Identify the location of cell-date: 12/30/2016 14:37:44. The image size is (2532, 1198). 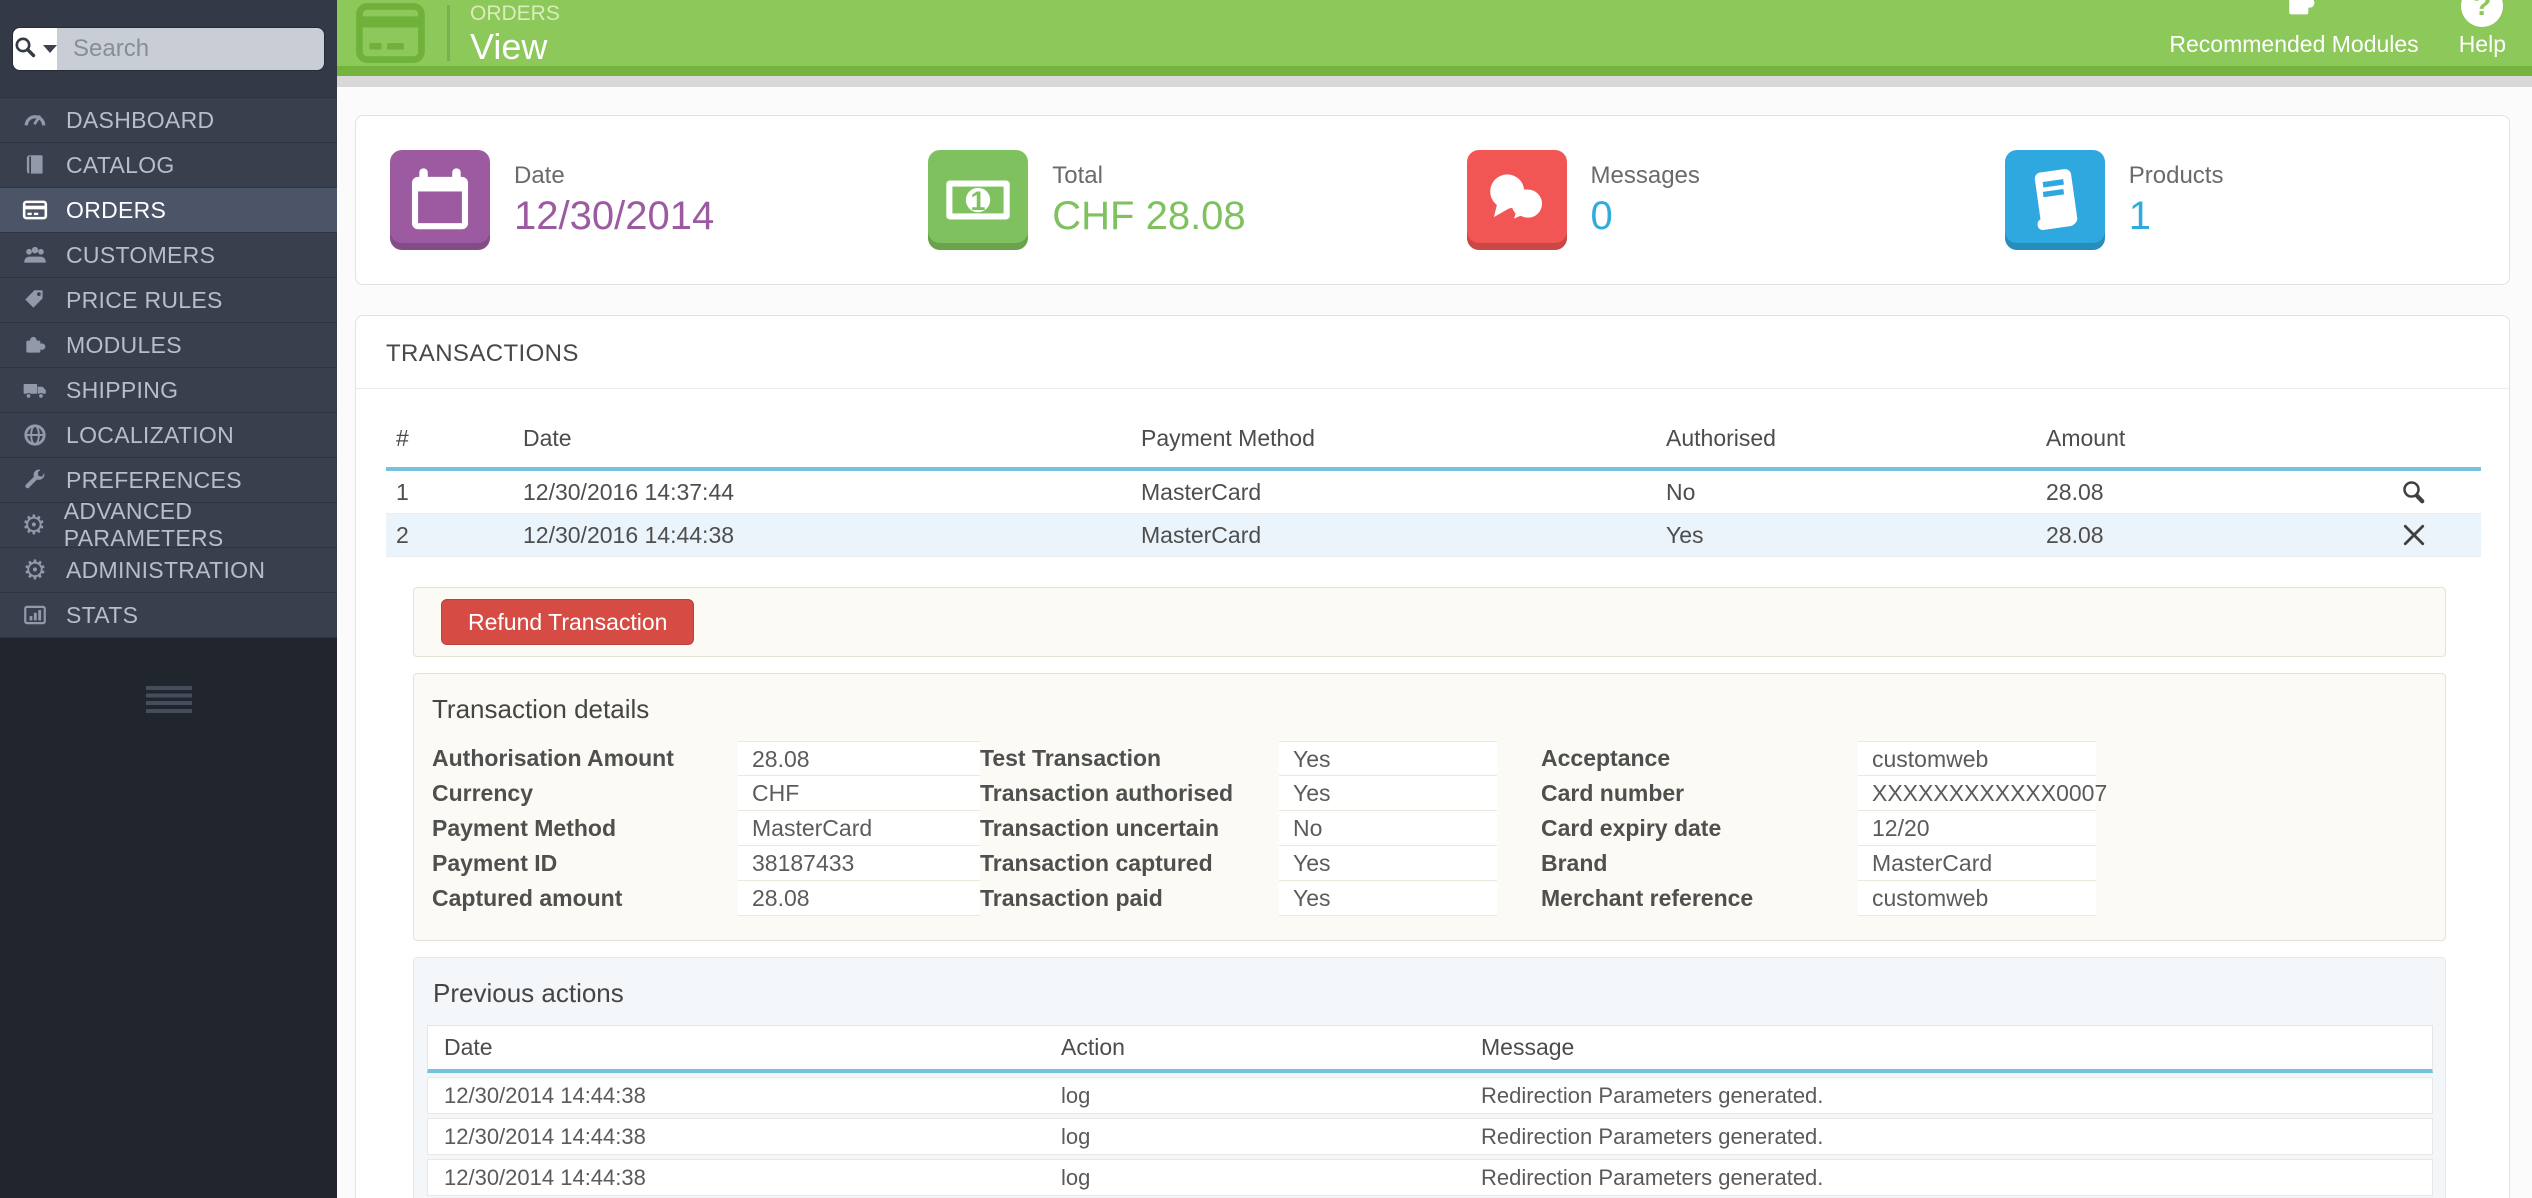
(822, 492).